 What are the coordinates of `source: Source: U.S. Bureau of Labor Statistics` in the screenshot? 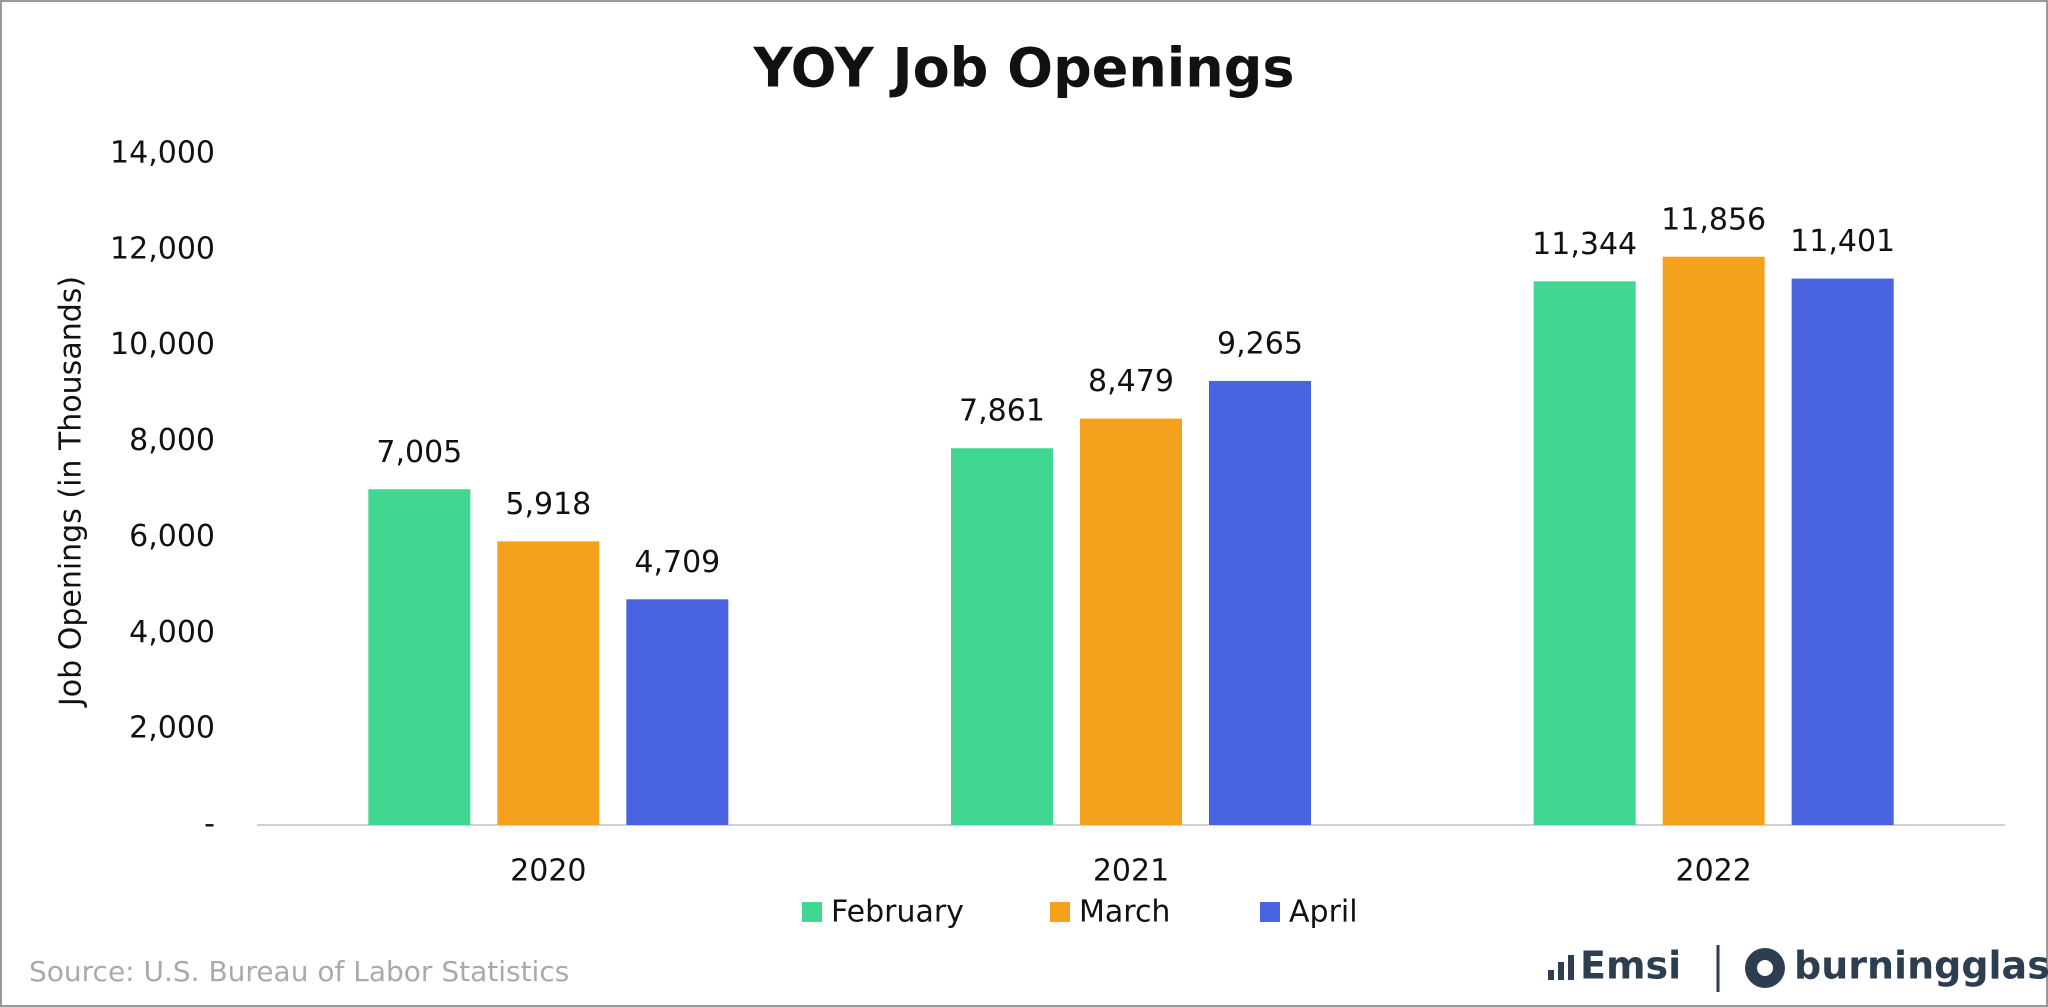 It's located at (299, 971).